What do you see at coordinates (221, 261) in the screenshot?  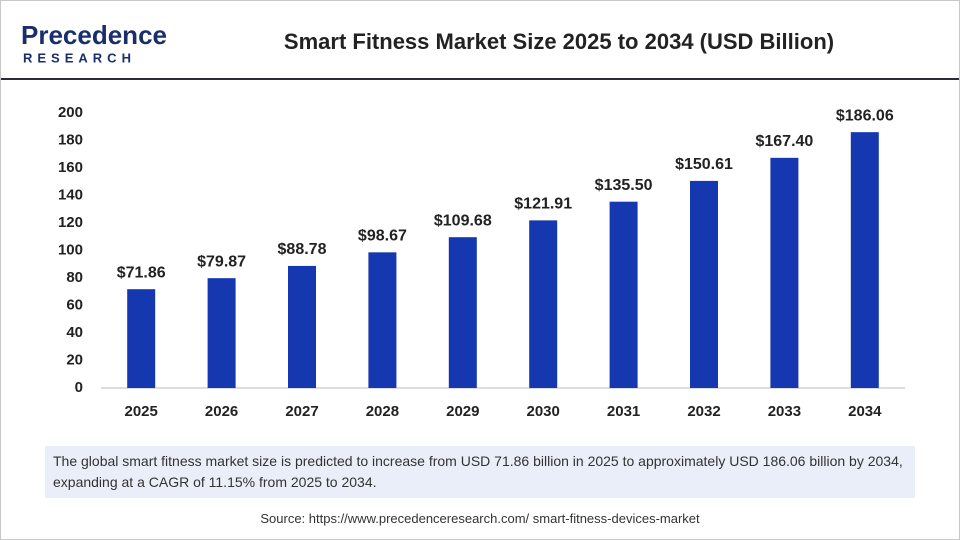 I see `value-label: $79.87` at bounding box center [221, 261].